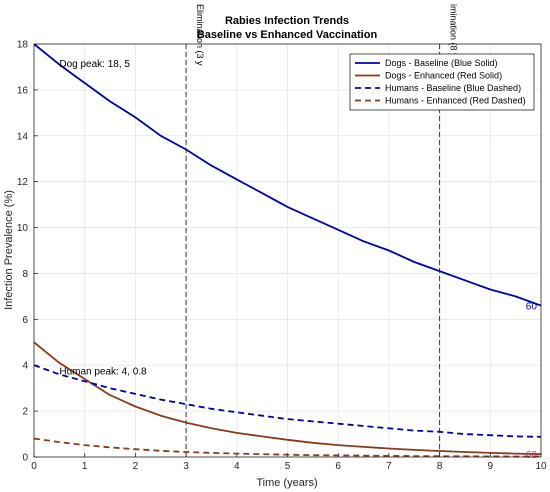 This screenshot has height=492, width=550. Describe the element at coordinates (23, 136) in the screenshot. I see `y-tick-label: 14` at that location.